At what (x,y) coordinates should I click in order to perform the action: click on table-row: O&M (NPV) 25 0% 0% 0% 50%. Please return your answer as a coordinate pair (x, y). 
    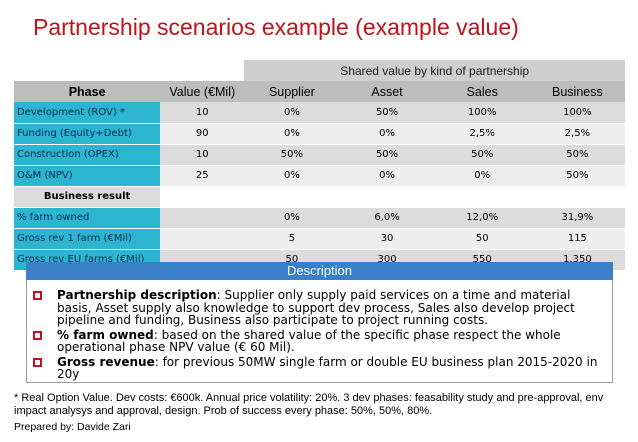
    Looking at the image, I should click on (319, 176).